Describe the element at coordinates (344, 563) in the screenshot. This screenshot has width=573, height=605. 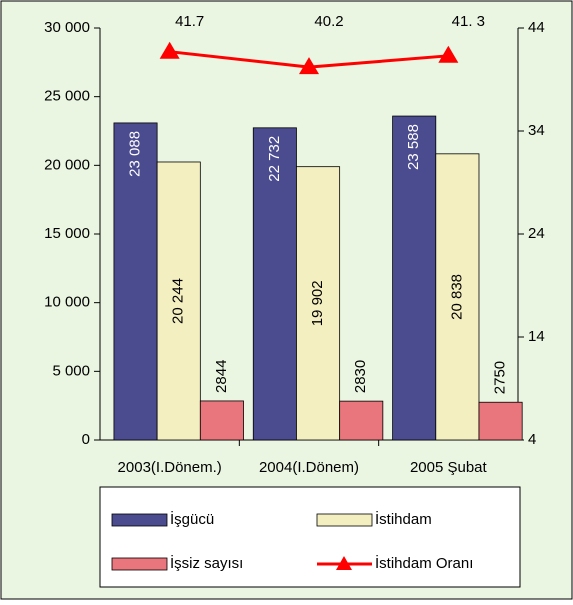
I see `legend-marker` at that location.